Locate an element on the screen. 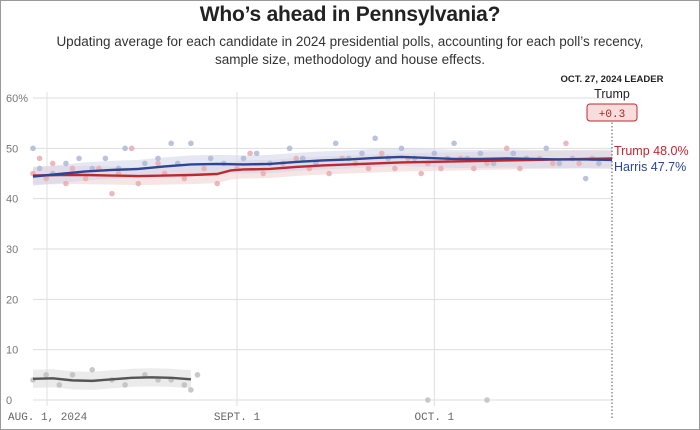 This screenshot has height=430, width=700. chart-title: Who’s ahead in Pennsylvania? is located at coordinates (350, 14).